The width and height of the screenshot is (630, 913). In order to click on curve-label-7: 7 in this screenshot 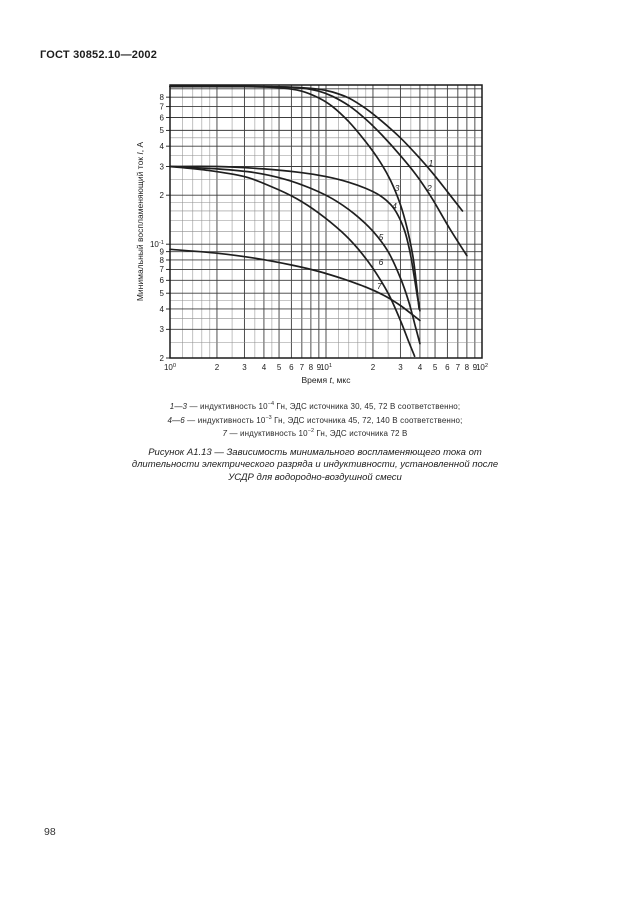, I will do `click(379, 286)`.